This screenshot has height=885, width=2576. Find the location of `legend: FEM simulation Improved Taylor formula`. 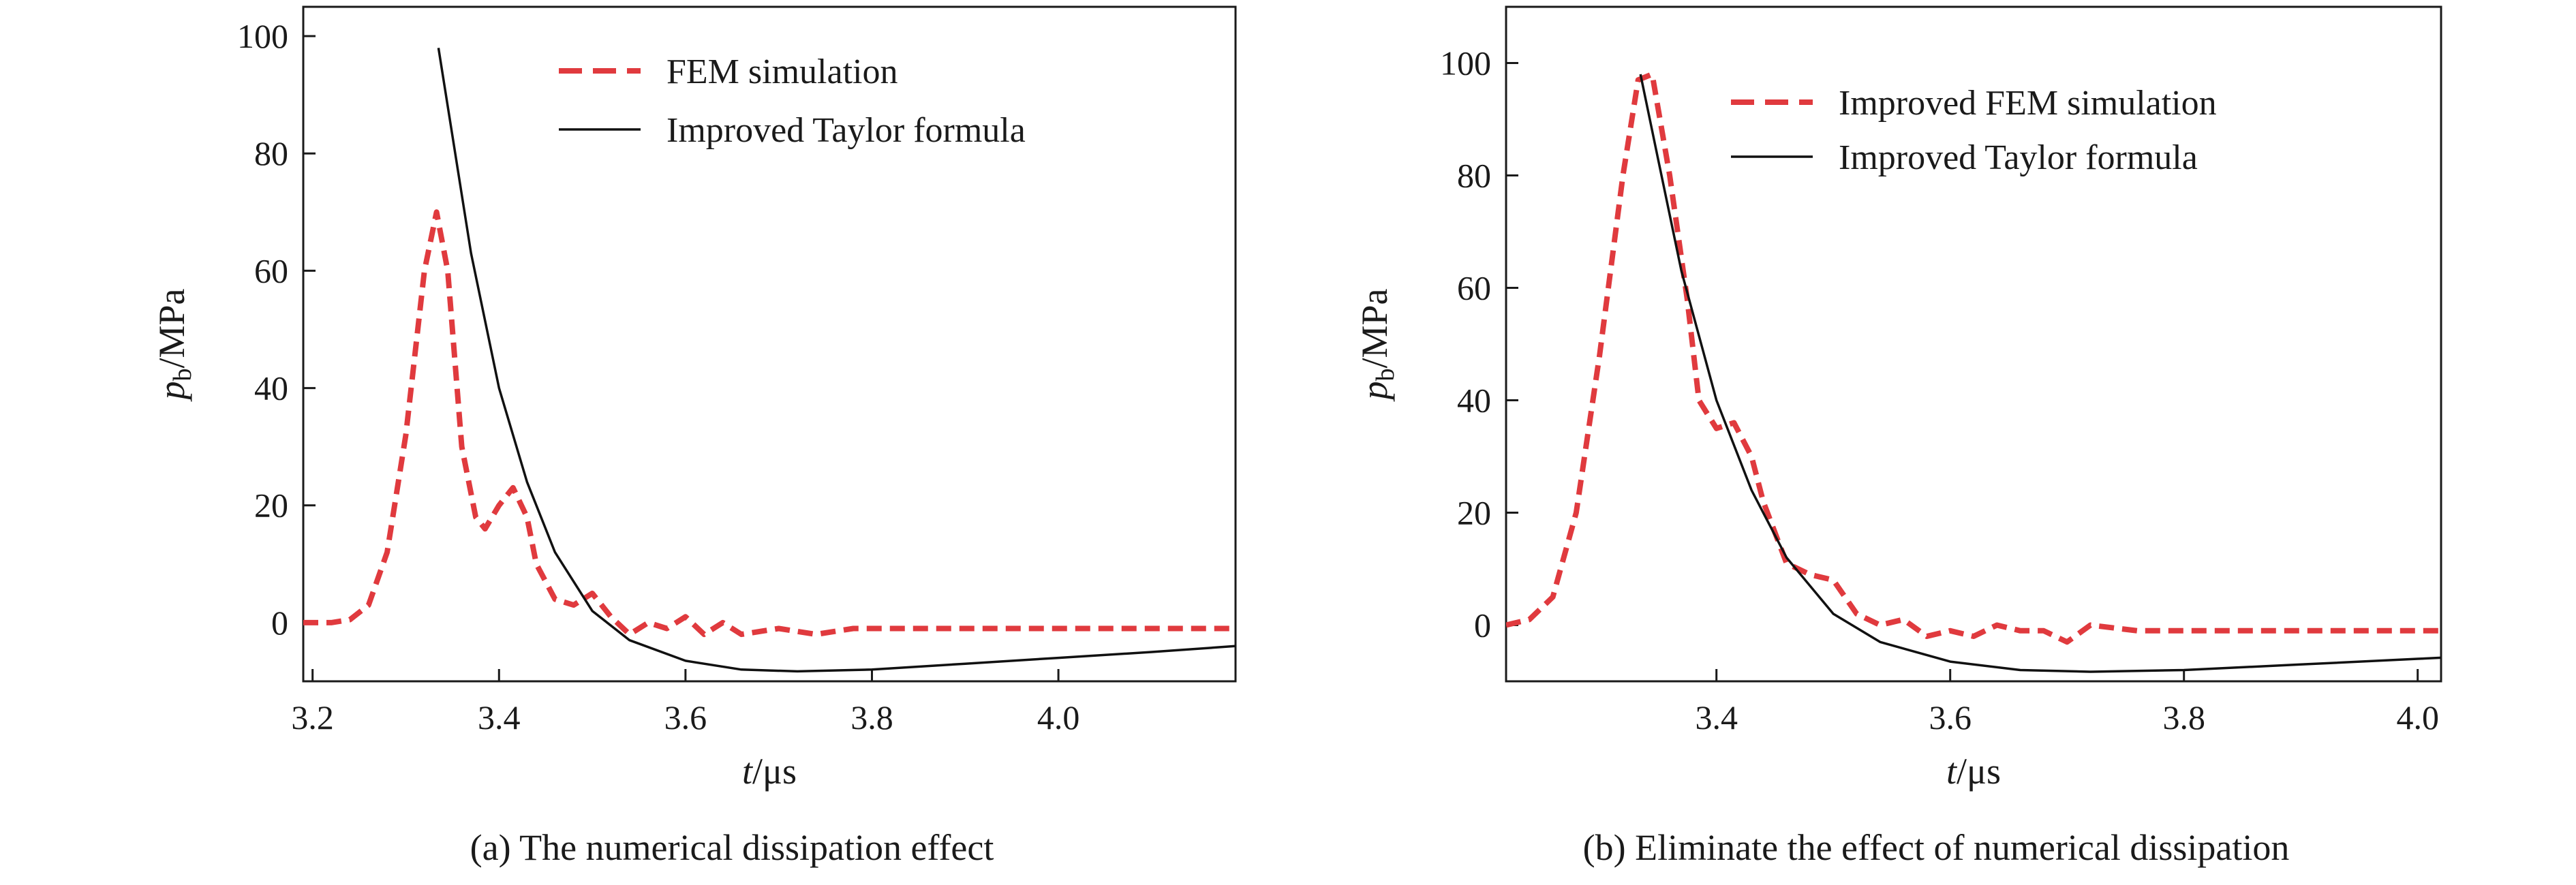

legend: FEM simulation Improved Taylor formula is located at coordinates (792, 101).